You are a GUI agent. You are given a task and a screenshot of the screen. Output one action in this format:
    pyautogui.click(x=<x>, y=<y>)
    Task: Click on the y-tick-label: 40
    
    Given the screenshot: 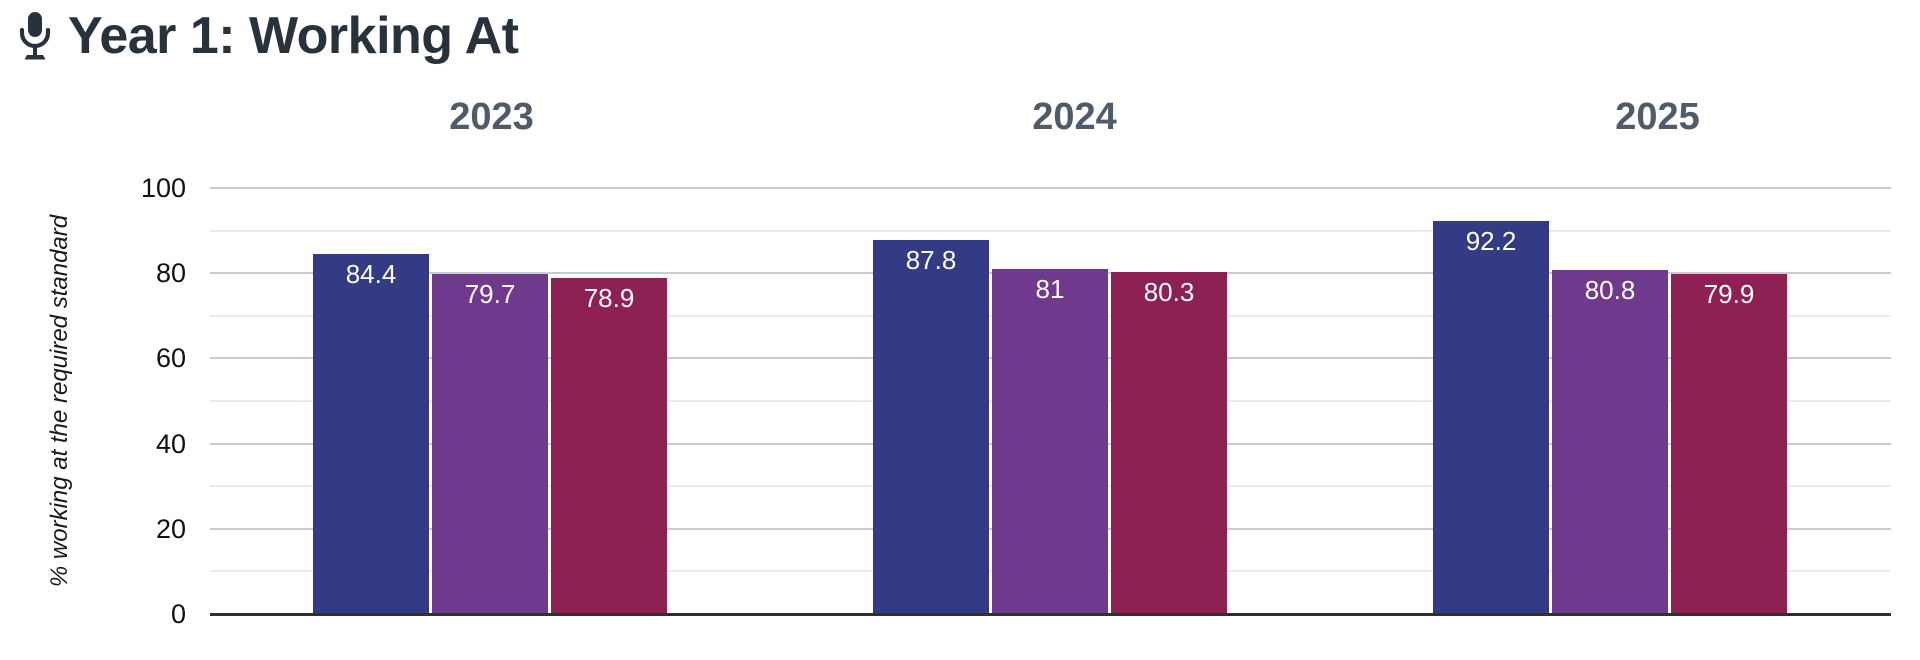 What is the action you would take?
    pyautogui.click(x=170, y=444)
    